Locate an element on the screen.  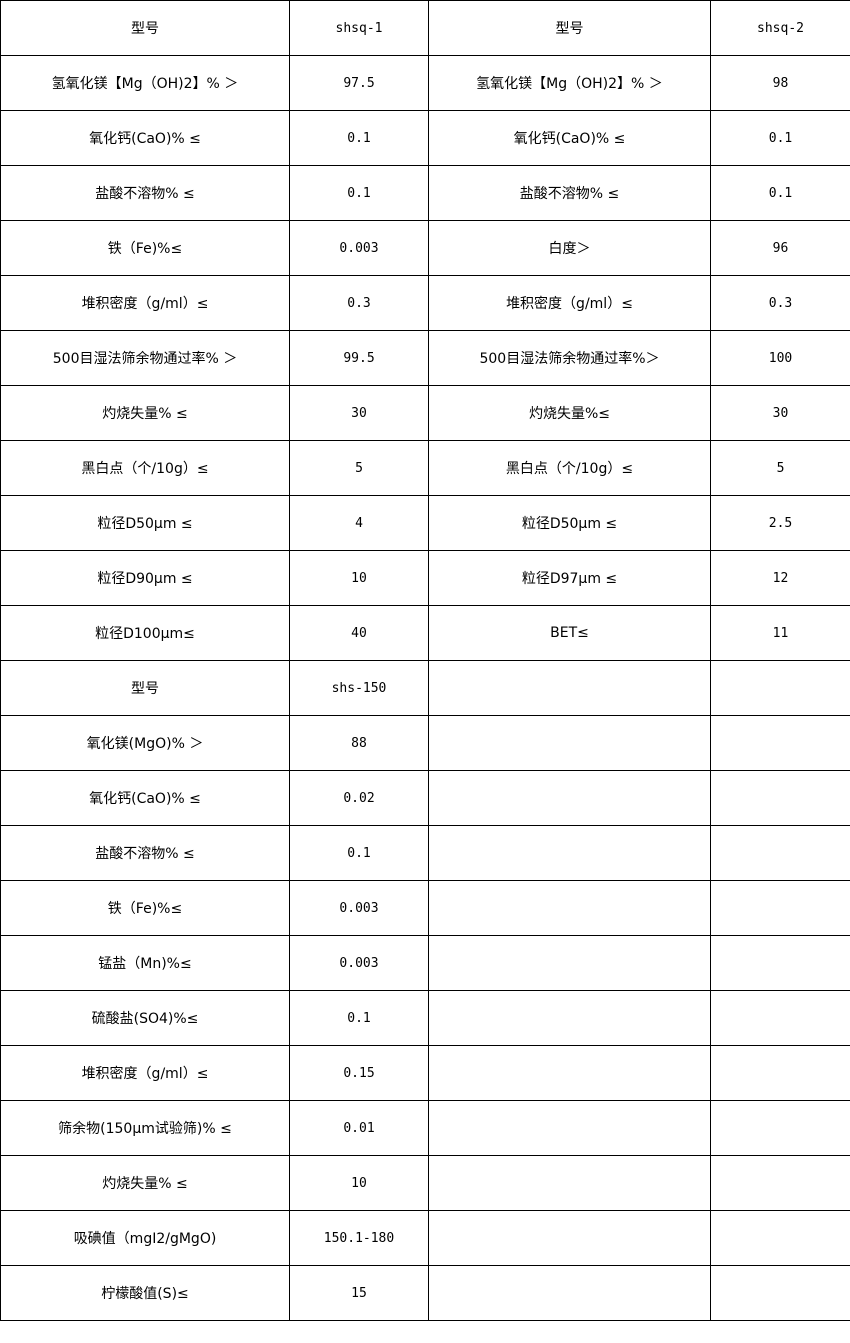
table-row: 柠檬酸值(S)≤ 15 is located at coordinates (425, 1293).